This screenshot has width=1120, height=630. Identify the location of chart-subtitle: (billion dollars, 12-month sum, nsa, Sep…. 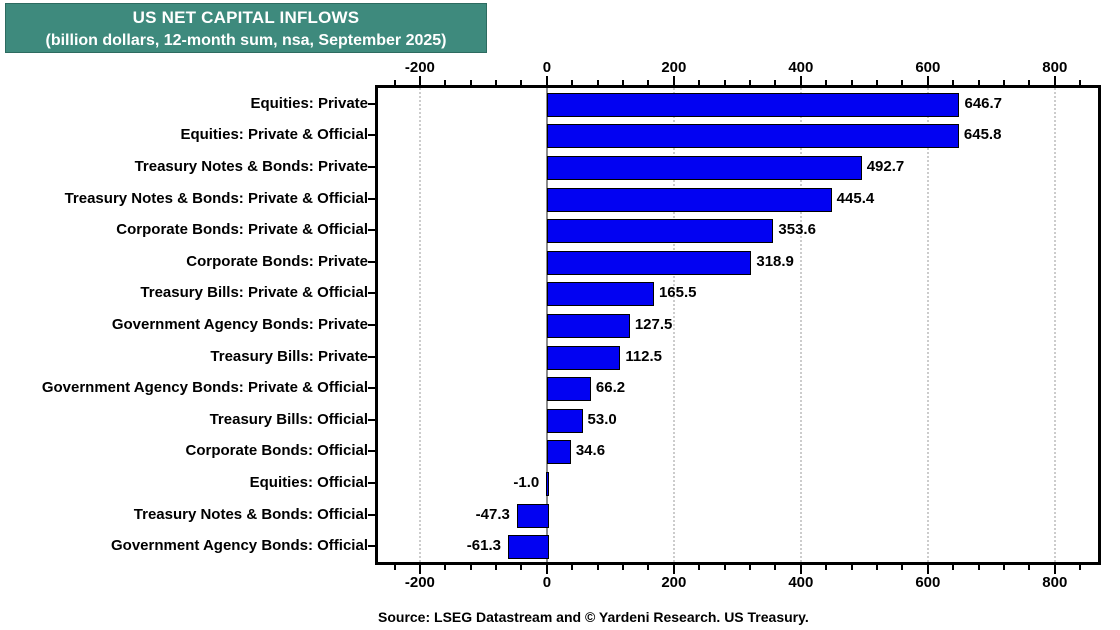
(246, 40).